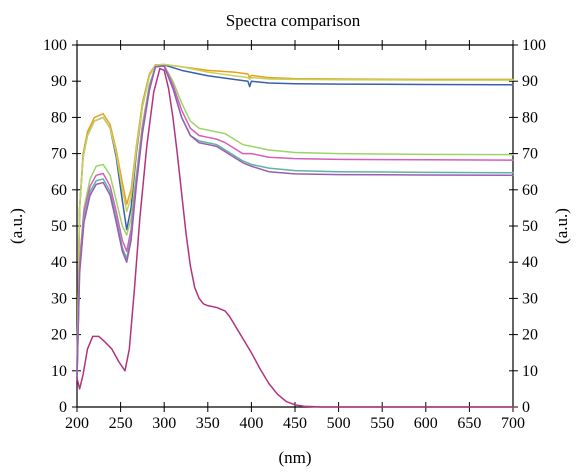 Image resolution: width=580 pixels, height=473 pixels. I want to click on y-tick-label-left: 20, so click(59, 335).